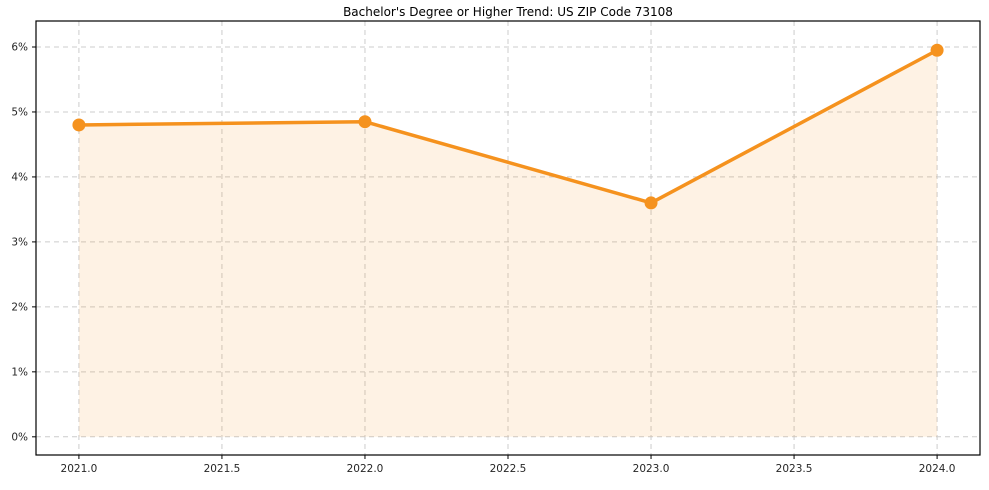 Image resolution: width=989 pixels, height=490 pixels. I want to click on y-tick-label: 5%, so click(19, 112).